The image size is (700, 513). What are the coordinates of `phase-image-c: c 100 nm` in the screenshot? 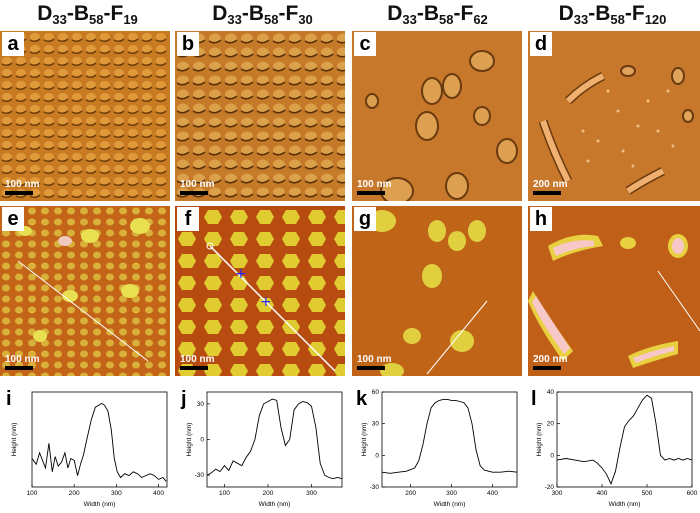 It's located at (437, 116).